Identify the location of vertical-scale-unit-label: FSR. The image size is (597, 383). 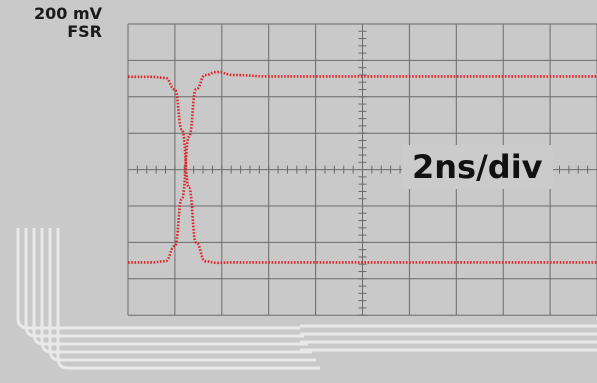
(84, 31).